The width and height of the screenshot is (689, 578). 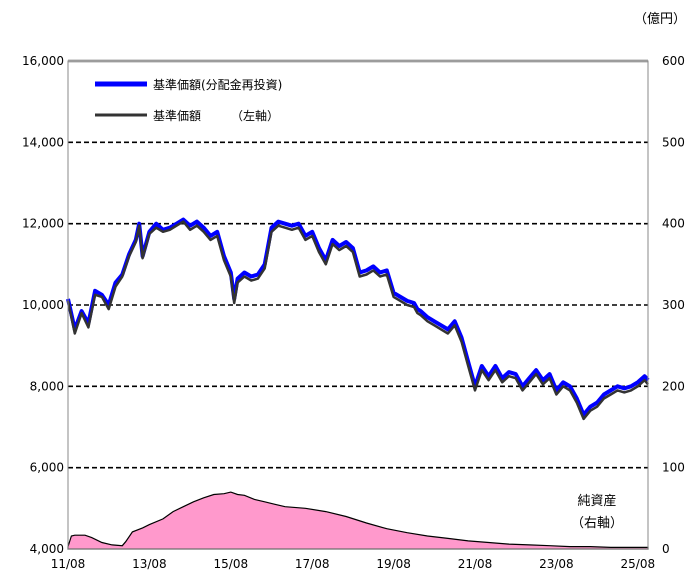 I want to click on unit-label: （億円）, so click(x=660, y=19).